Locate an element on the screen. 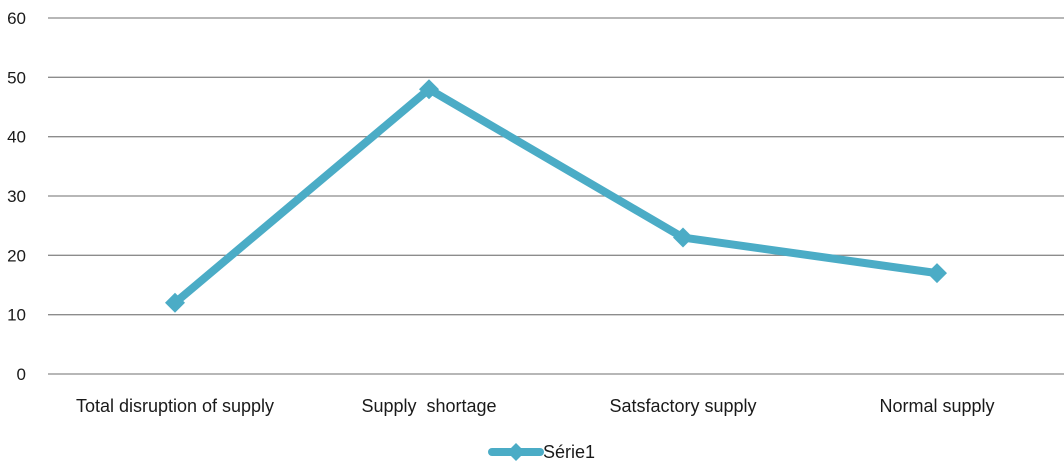  y-tick-label: 30 is located at coordinates (16, 196).